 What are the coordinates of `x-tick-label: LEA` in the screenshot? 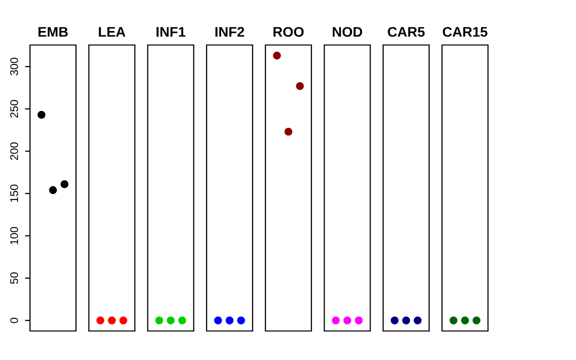 It's located at (112, 32).